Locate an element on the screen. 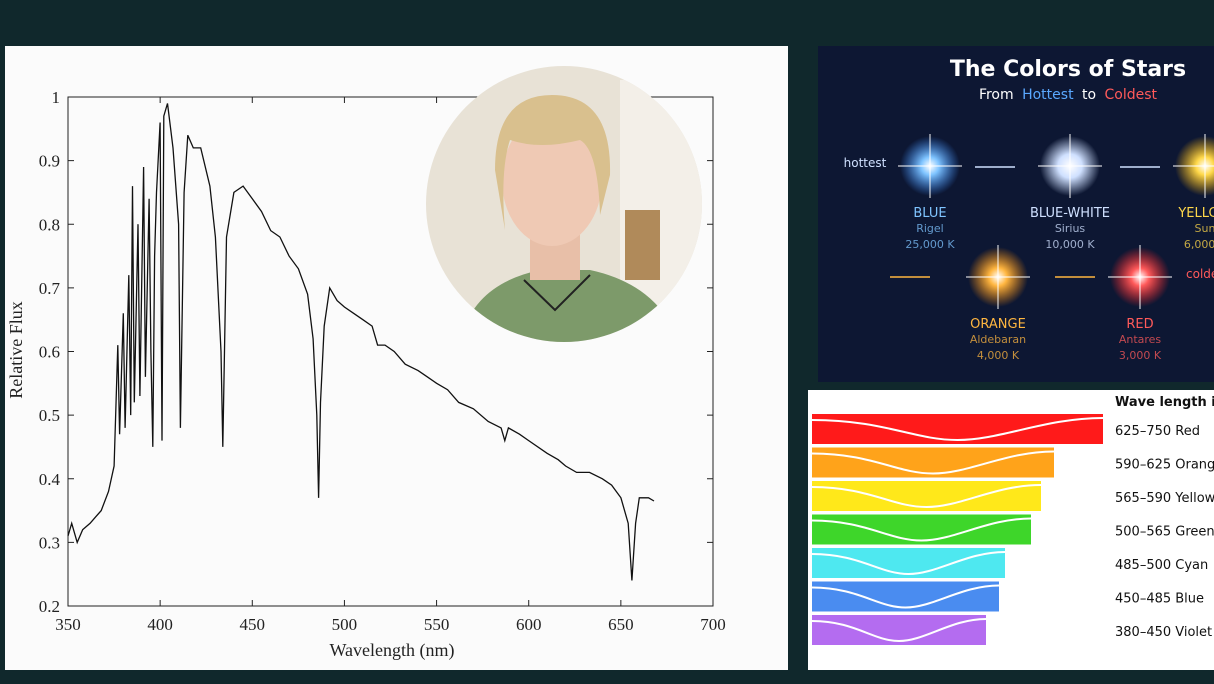 This screenshot has height=684, width=1214. star-color: RED is located at coordinates (1139, 324).